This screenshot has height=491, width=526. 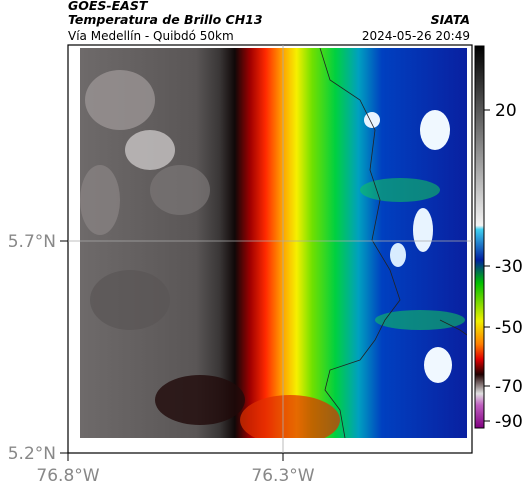 I want to click on source: SIATA, so click(x=450, y=19).